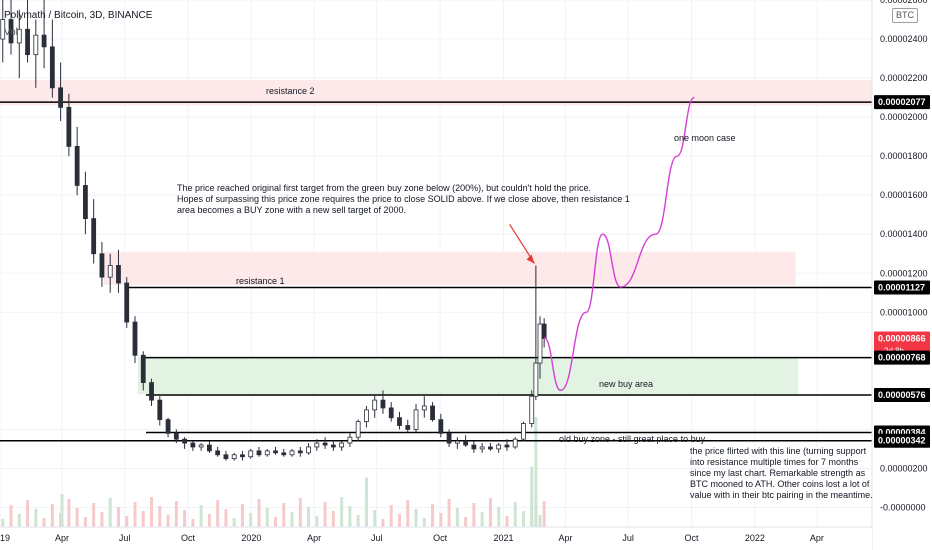 This screenshot has height=550, width=932. I want to click on time-axis-tick: Oct, so click(188, 538).